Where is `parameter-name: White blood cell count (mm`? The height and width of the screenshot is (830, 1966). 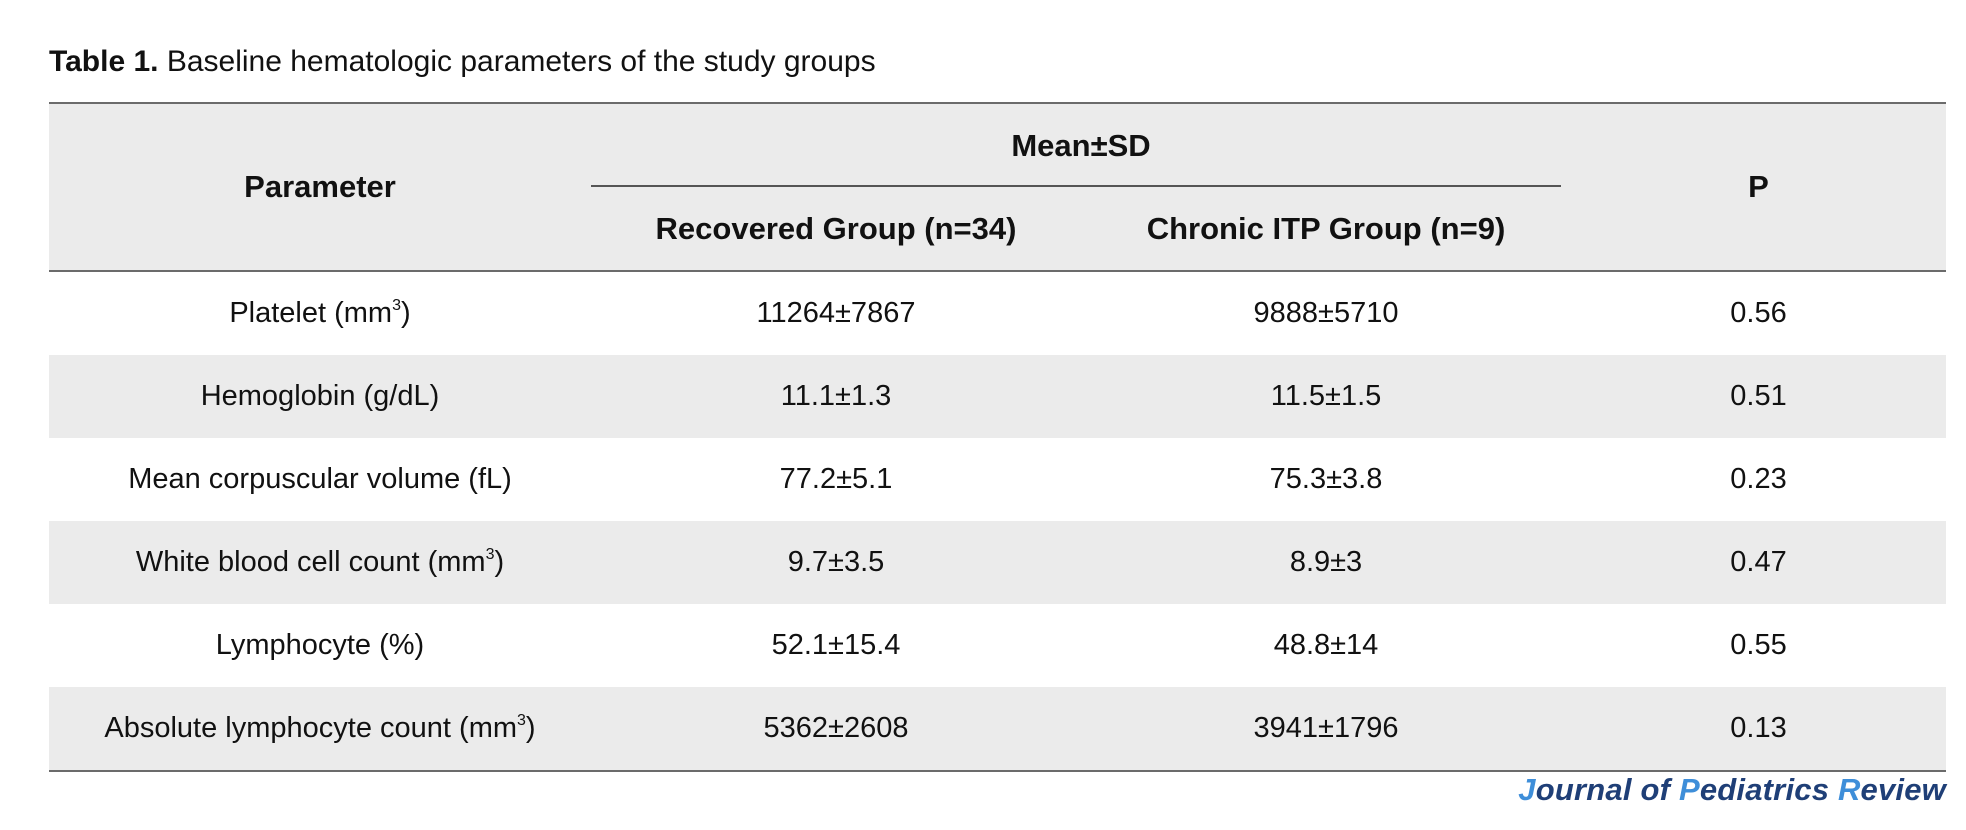 parameter-name: White blood cell count (mm is located at coordinates (310, 562).